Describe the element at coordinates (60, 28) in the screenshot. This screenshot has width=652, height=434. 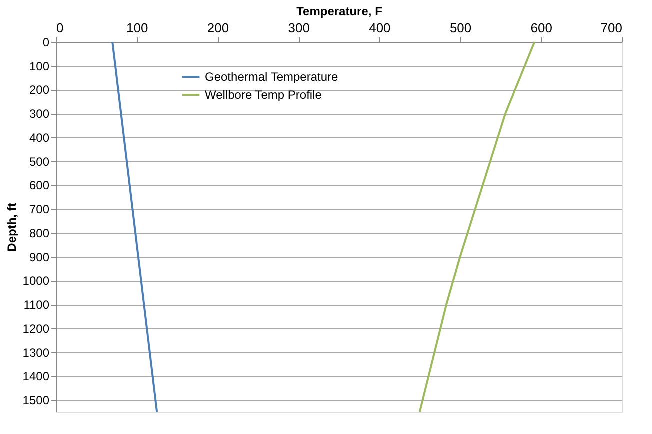
I see `x-tick-label: 0` at that location.